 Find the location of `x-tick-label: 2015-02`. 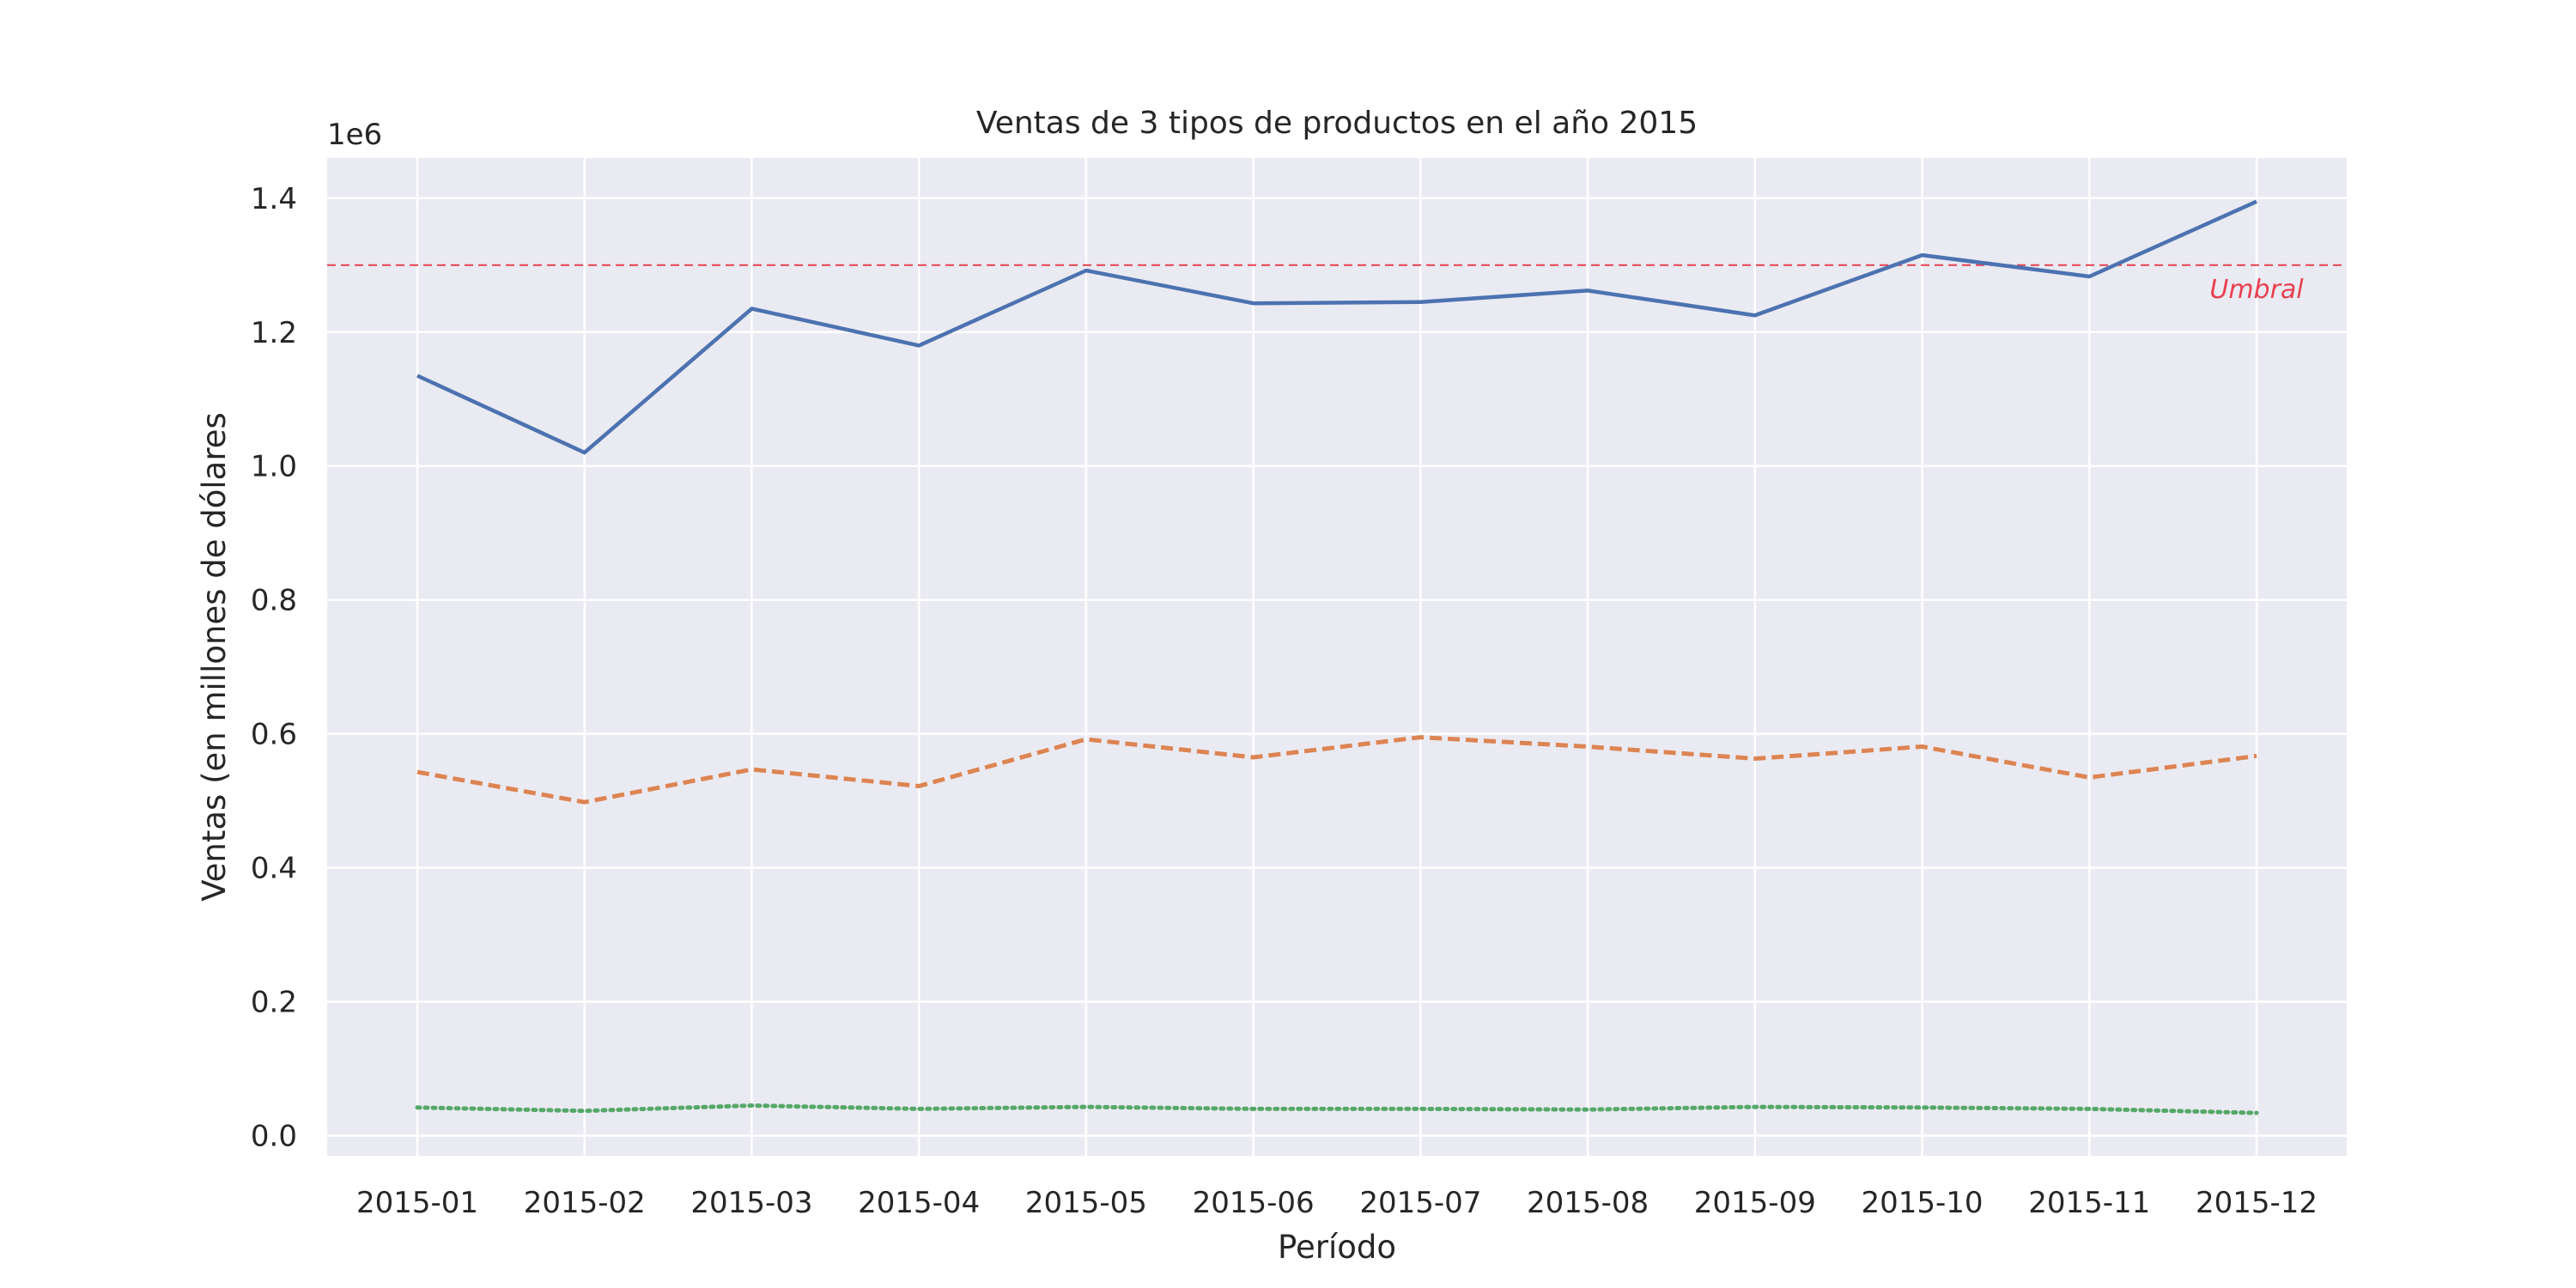

x-tick-label: 2015-02 is located at coordinates (585, 1203).